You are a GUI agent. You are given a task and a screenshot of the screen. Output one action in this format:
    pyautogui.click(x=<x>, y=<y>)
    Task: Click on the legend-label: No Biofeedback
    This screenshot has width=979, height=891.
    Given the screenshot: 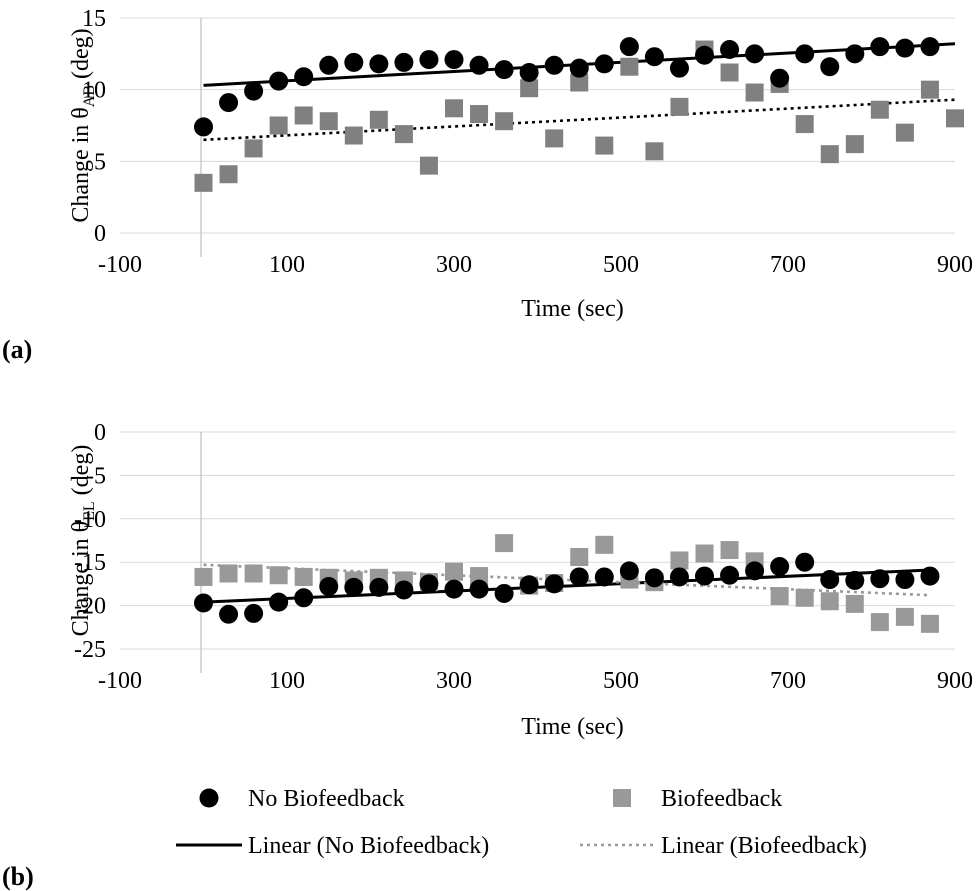 What is the action you would take?
    pyautogui.click(x=326, y=799)
    